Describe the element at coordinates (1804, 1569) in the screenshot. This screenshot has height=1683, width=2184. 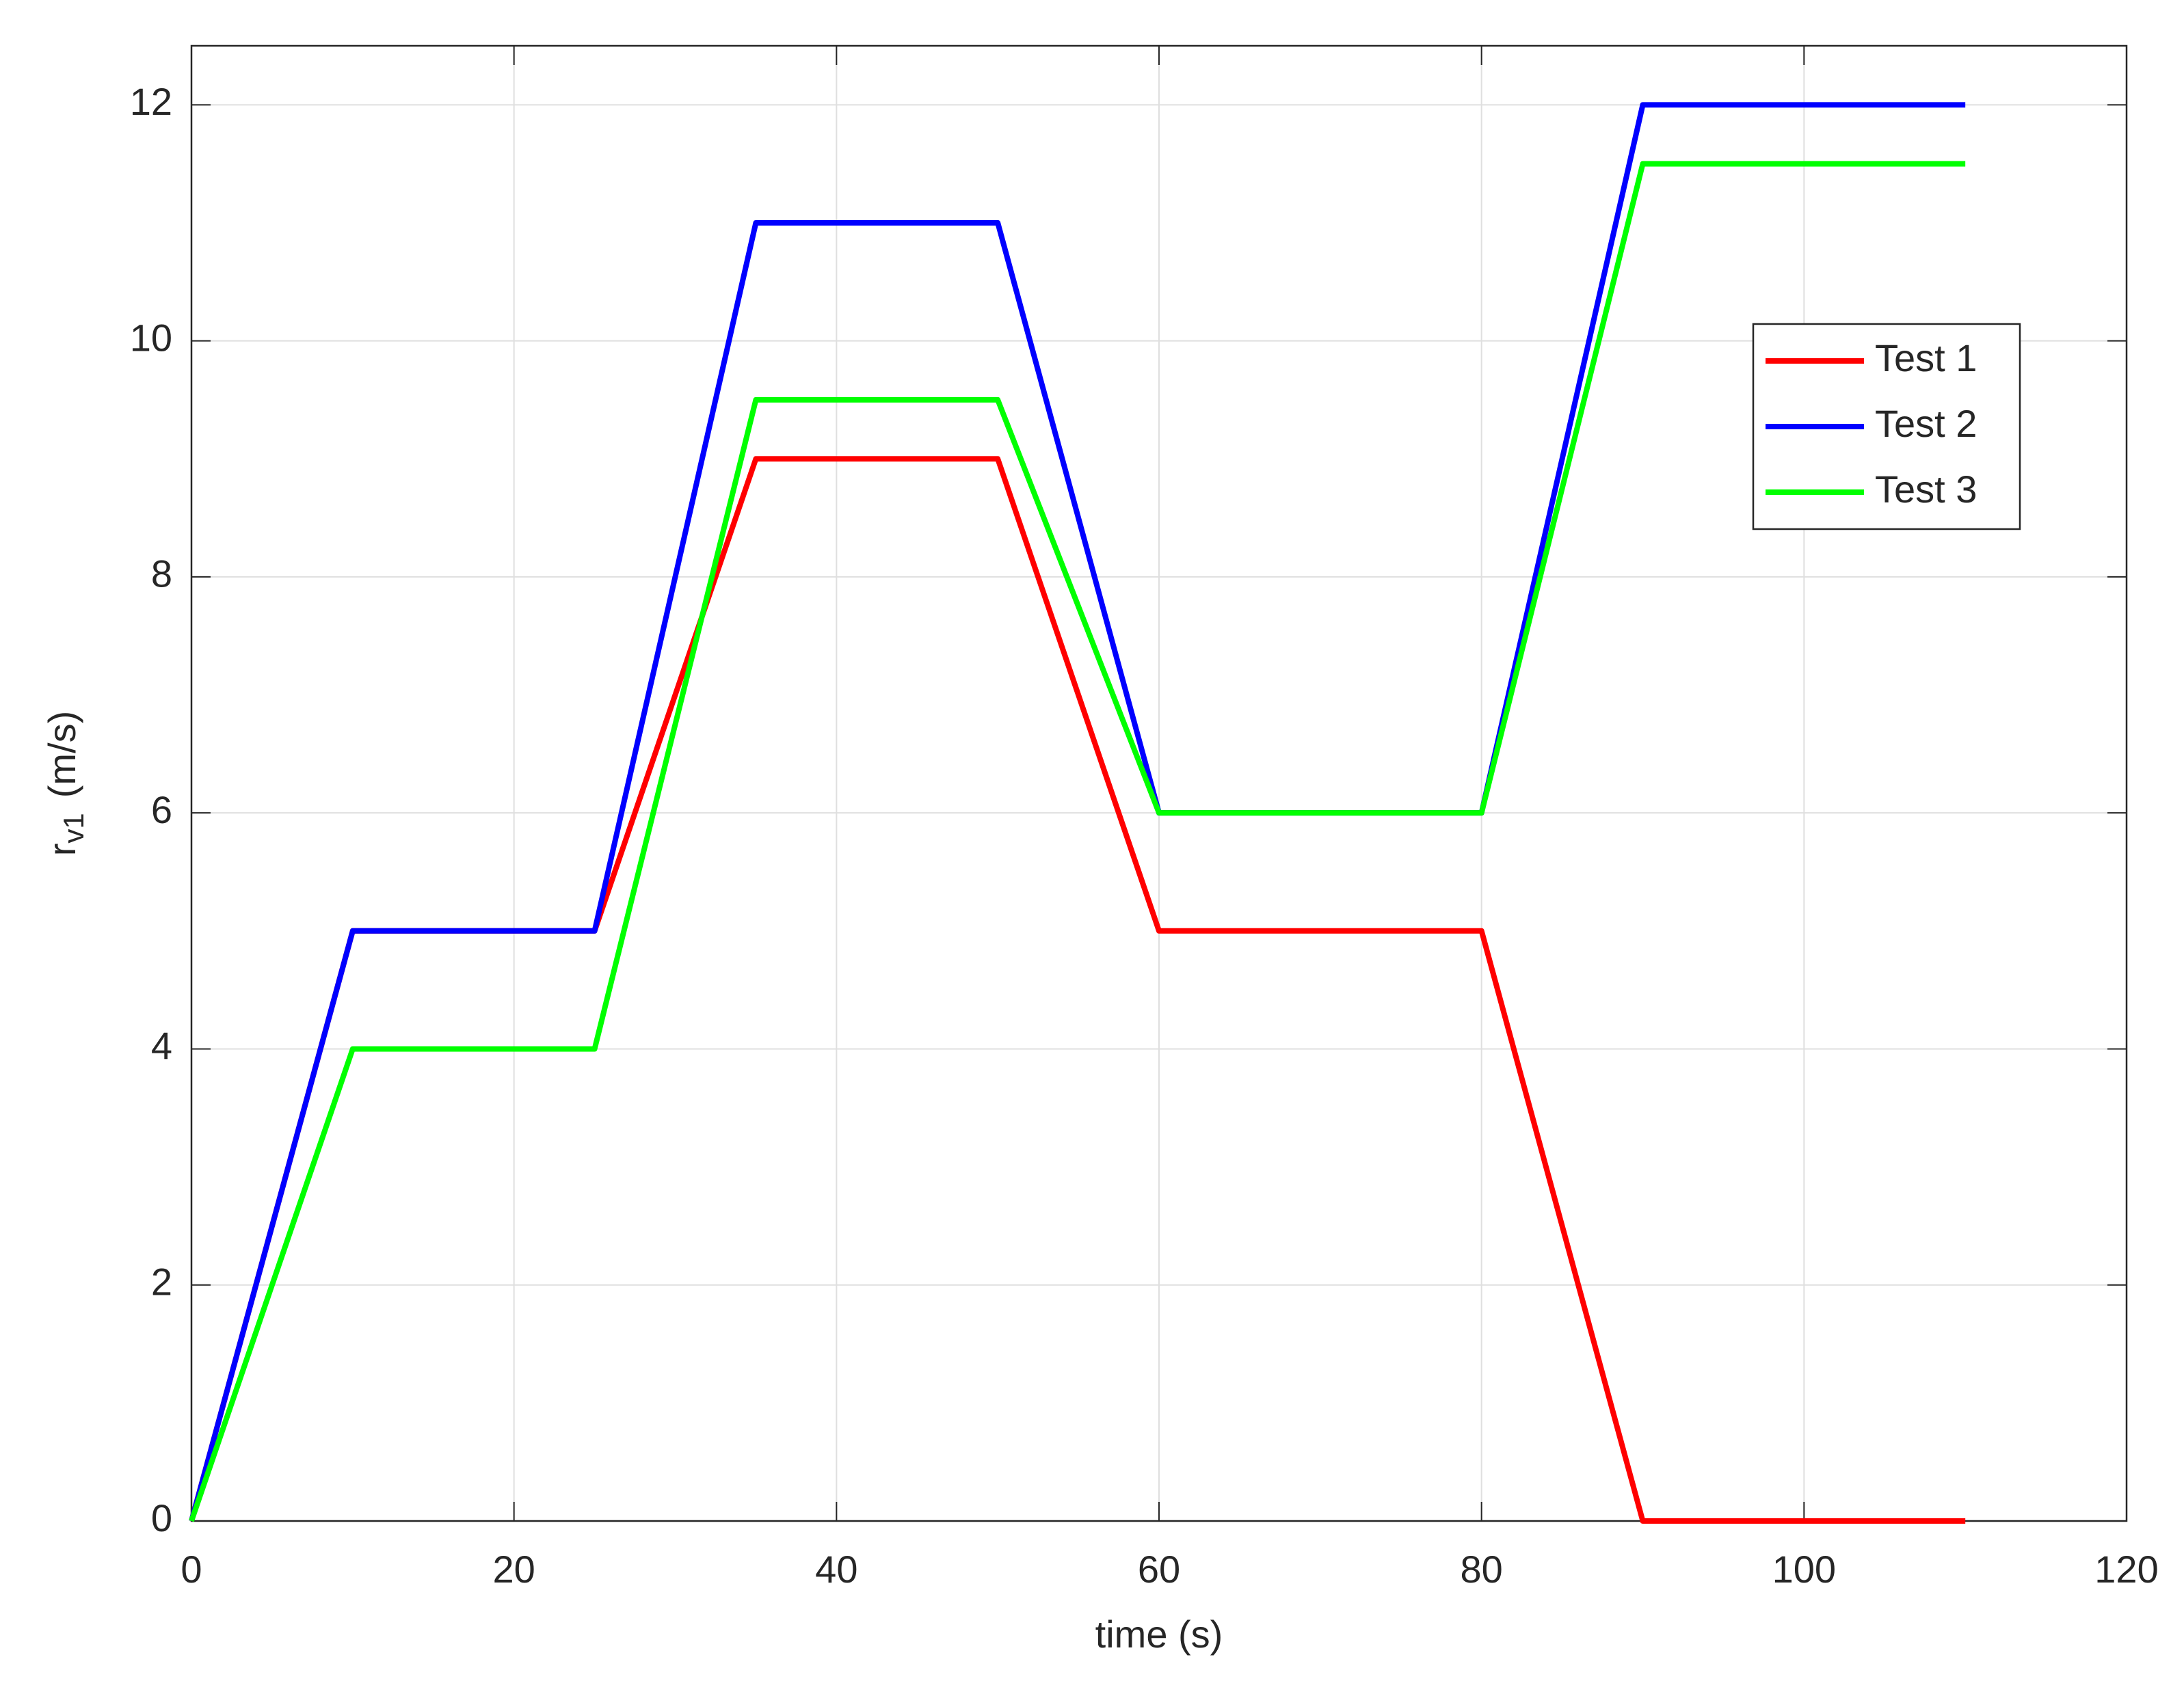
I see `x-tick-label: 100` at that location.